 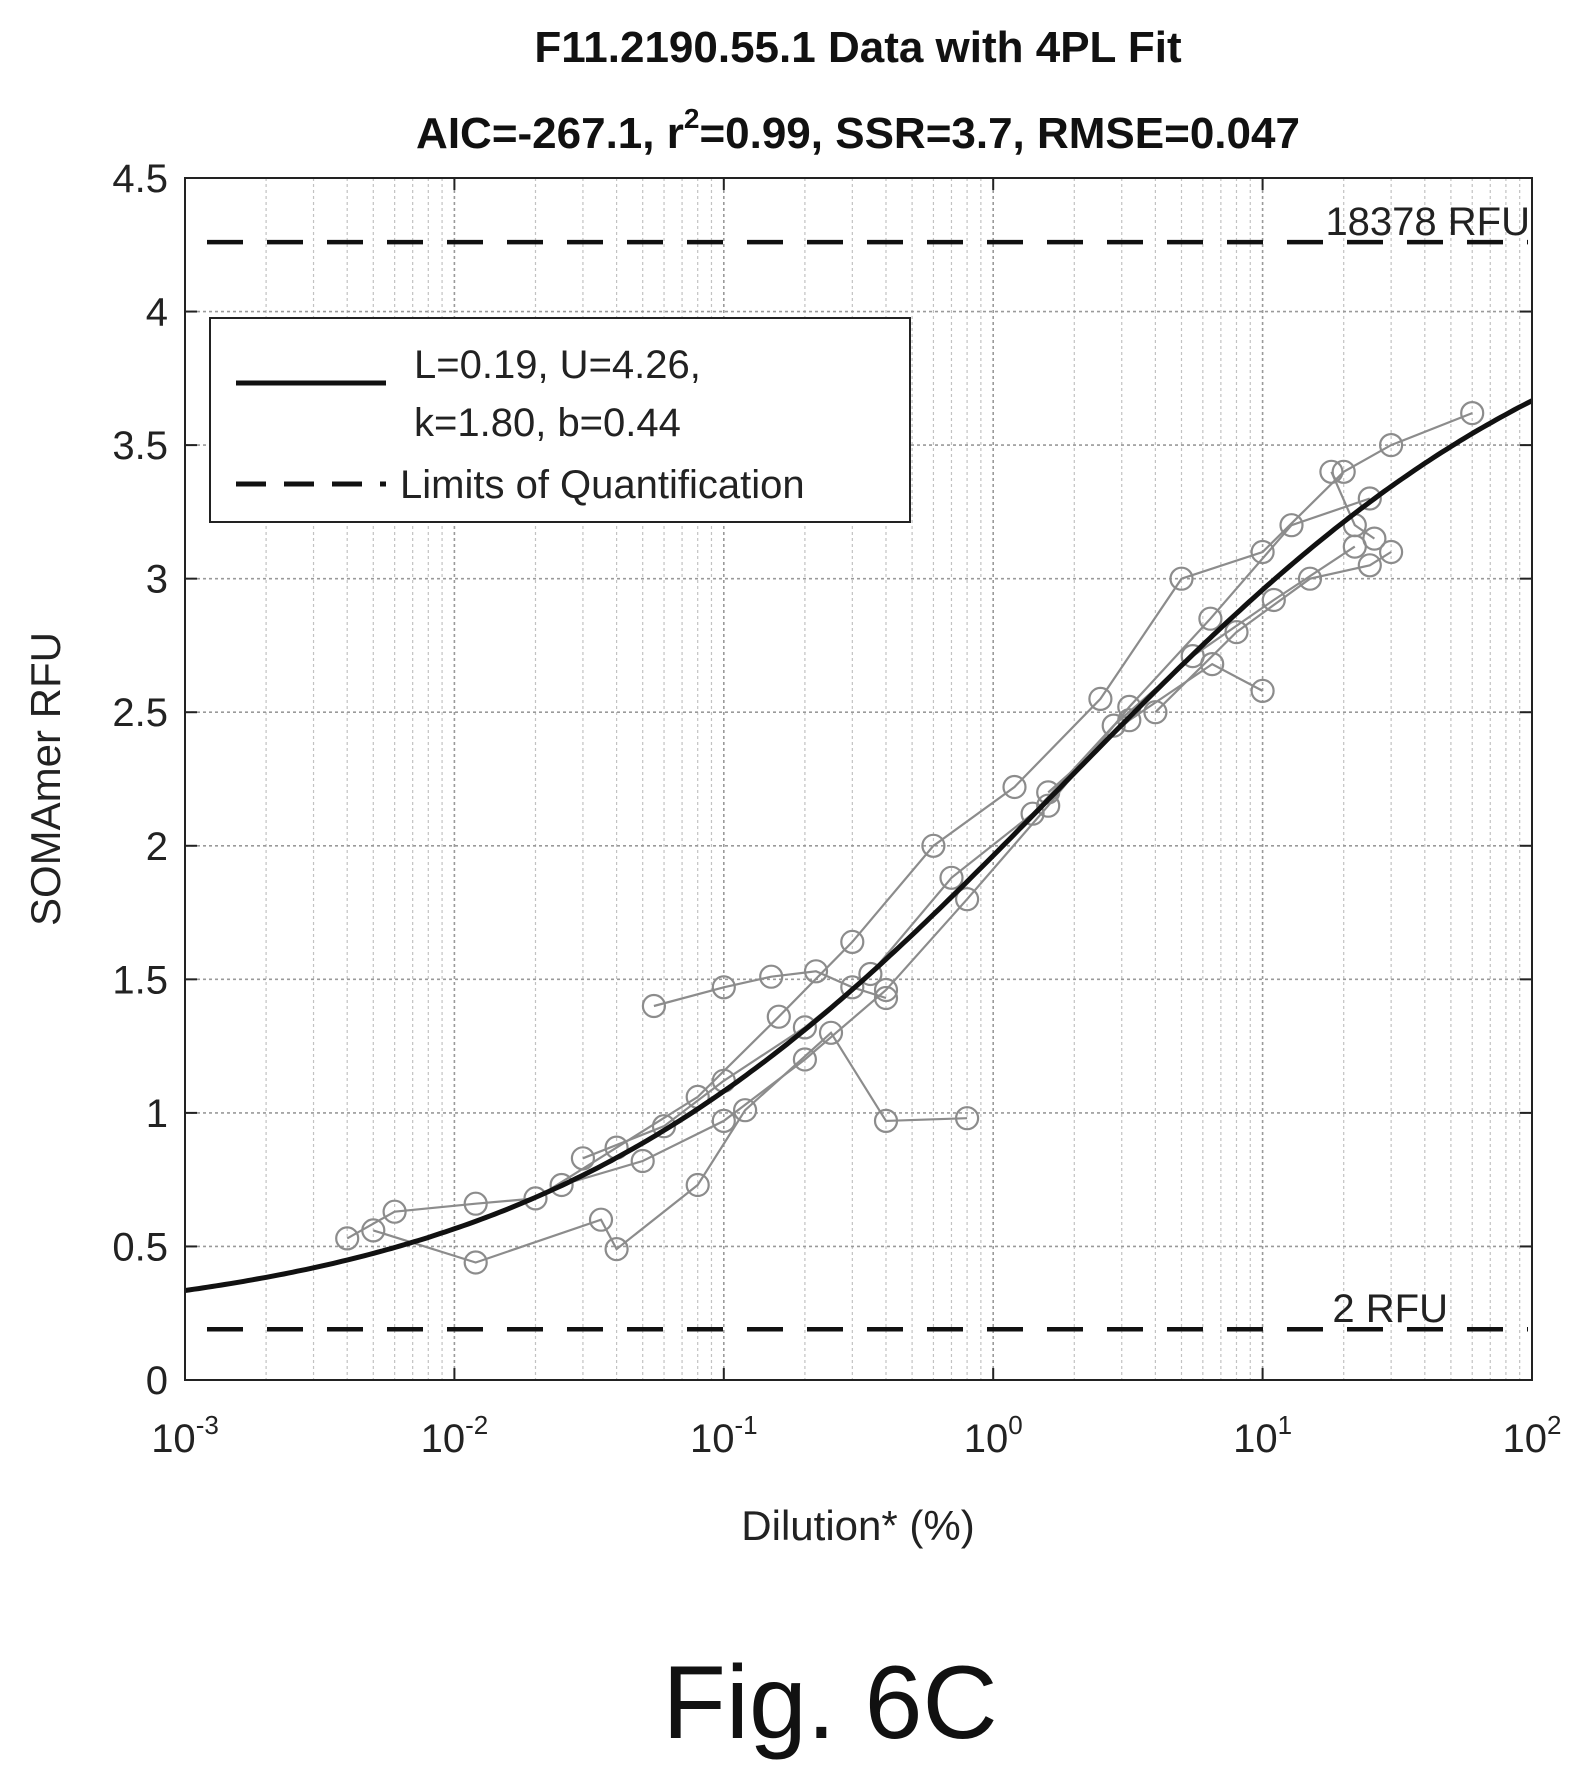 I want to click on x-tick-label: 10², so click(x=1532, y=1435).